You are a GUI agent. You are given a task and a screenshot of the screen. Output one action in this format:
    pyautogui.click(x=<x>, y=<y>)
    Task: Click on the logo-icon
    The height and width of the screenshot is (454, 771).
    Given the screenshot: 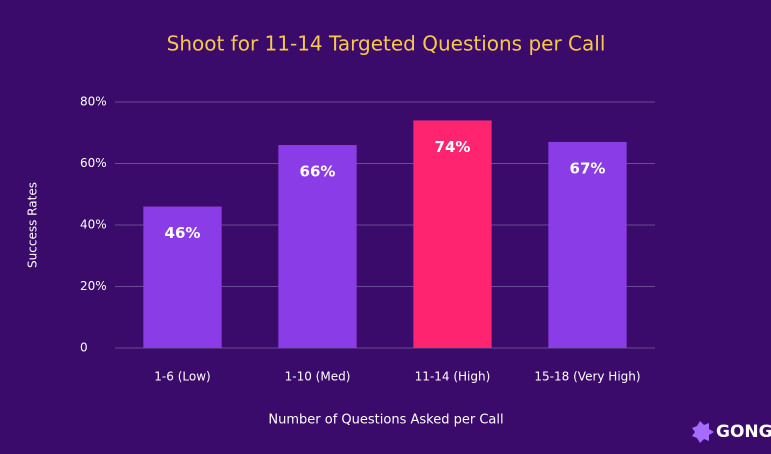 What is the action you would take?
    pyautogui.click(x=703, y=432)
    